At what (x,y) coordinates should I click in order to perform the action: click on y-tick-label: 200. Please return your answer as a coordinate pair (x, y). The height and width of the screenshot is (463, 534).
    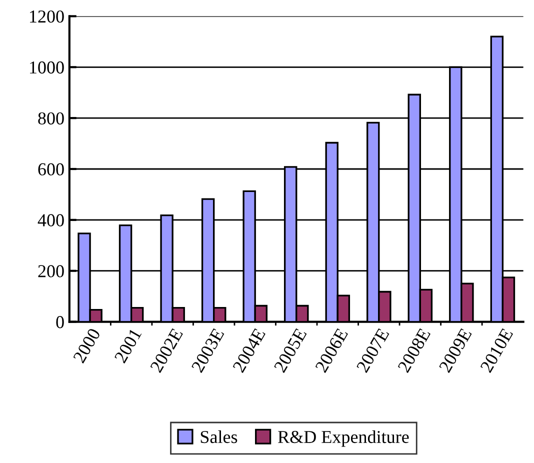
    Looking at the image, I should click on (51, 271).